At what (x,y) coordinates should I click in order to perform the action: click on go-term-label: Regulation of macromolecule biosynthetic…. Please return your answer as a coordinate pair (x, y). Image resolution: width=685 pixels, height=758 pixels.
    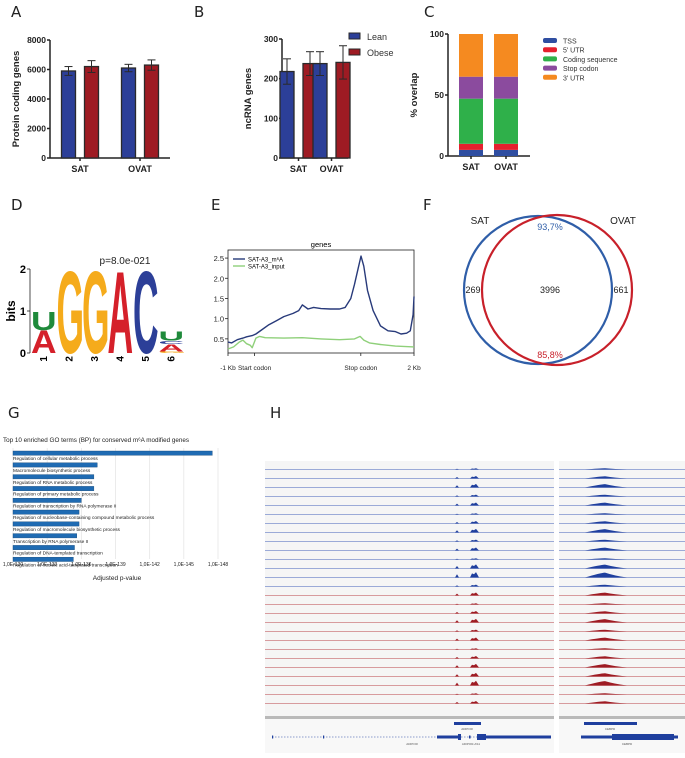
    Looking at the image, I should click on (67, 530).